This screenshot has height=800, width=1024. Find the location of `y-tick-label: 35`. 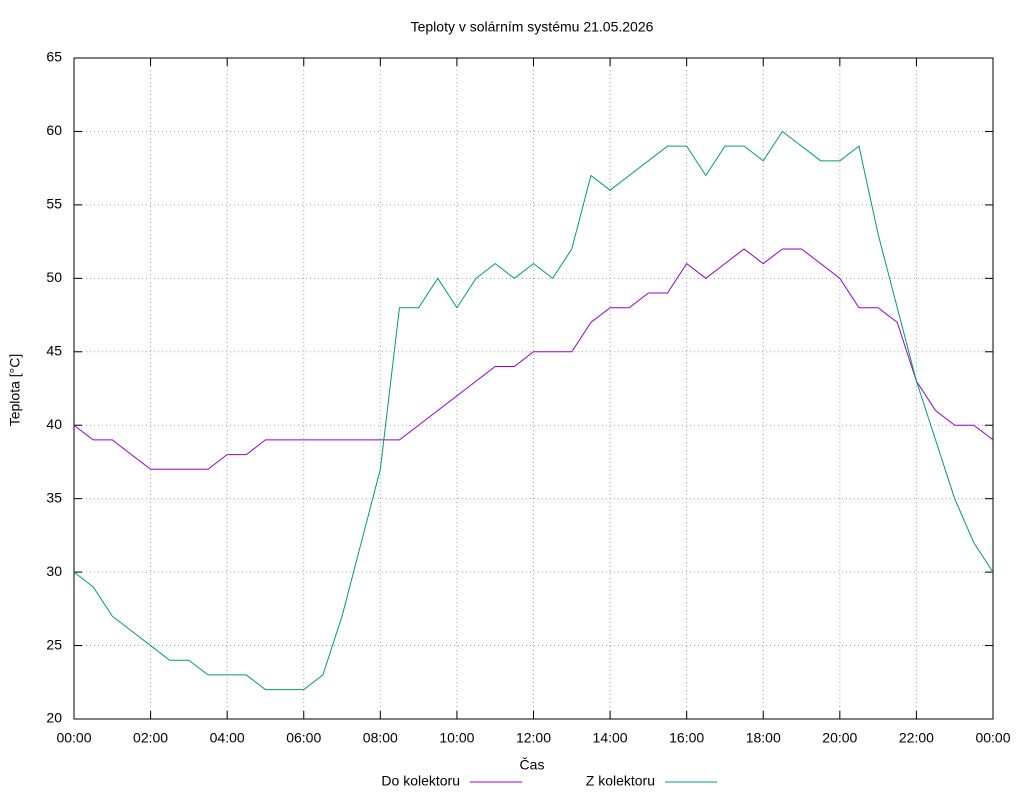

y-tick-label: 35 is located at coordinates (54, 497).